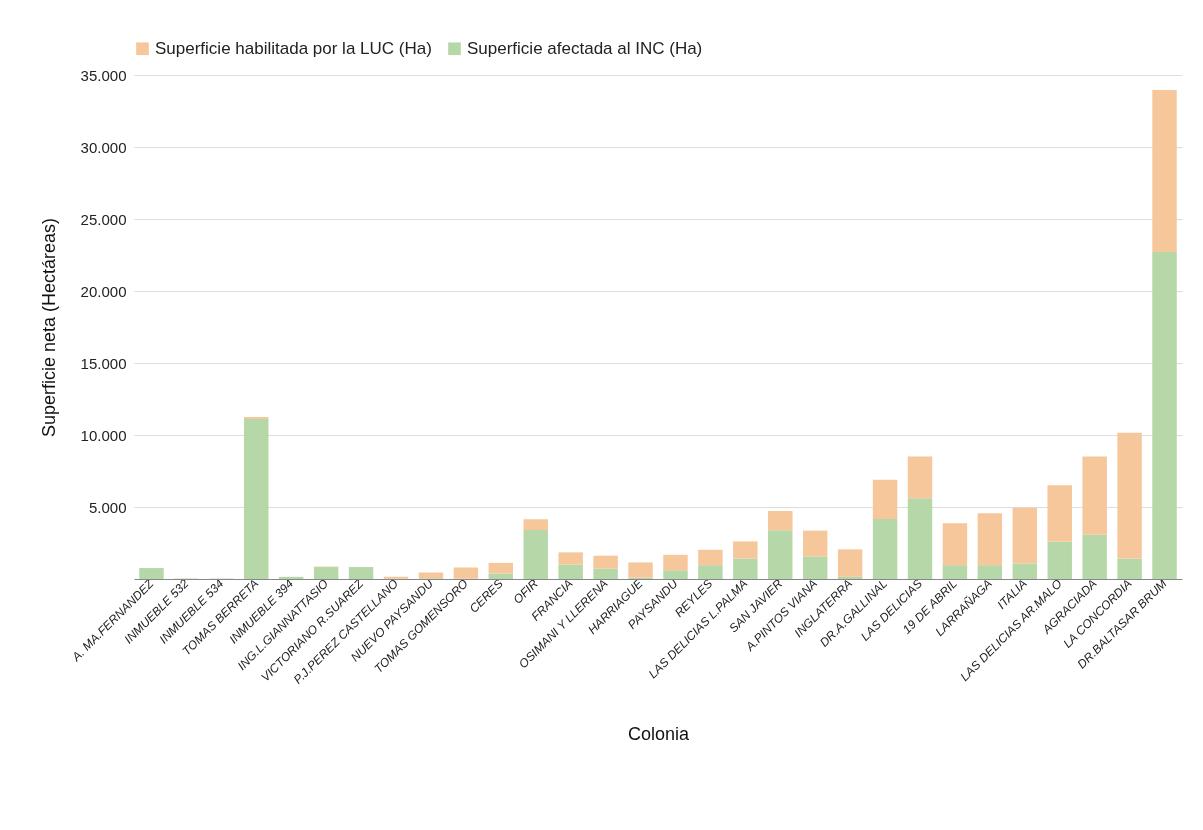 The height and width of the screenshot is (830, 1203). I want to click on y-tick-label: 20.000, so click(103, 291).